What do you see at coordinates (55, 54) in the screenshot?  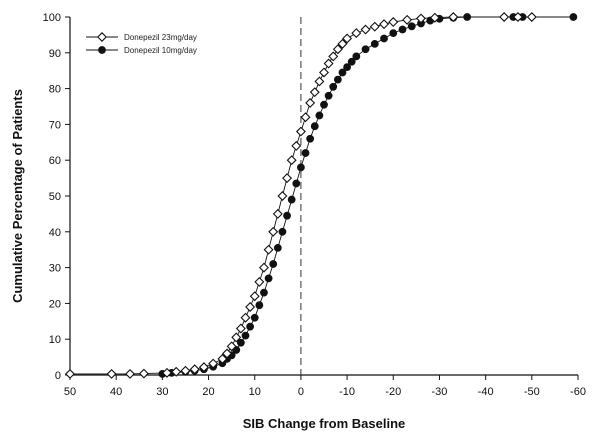 I see `y-tick-label: 90` at bounding box center [55, 54].